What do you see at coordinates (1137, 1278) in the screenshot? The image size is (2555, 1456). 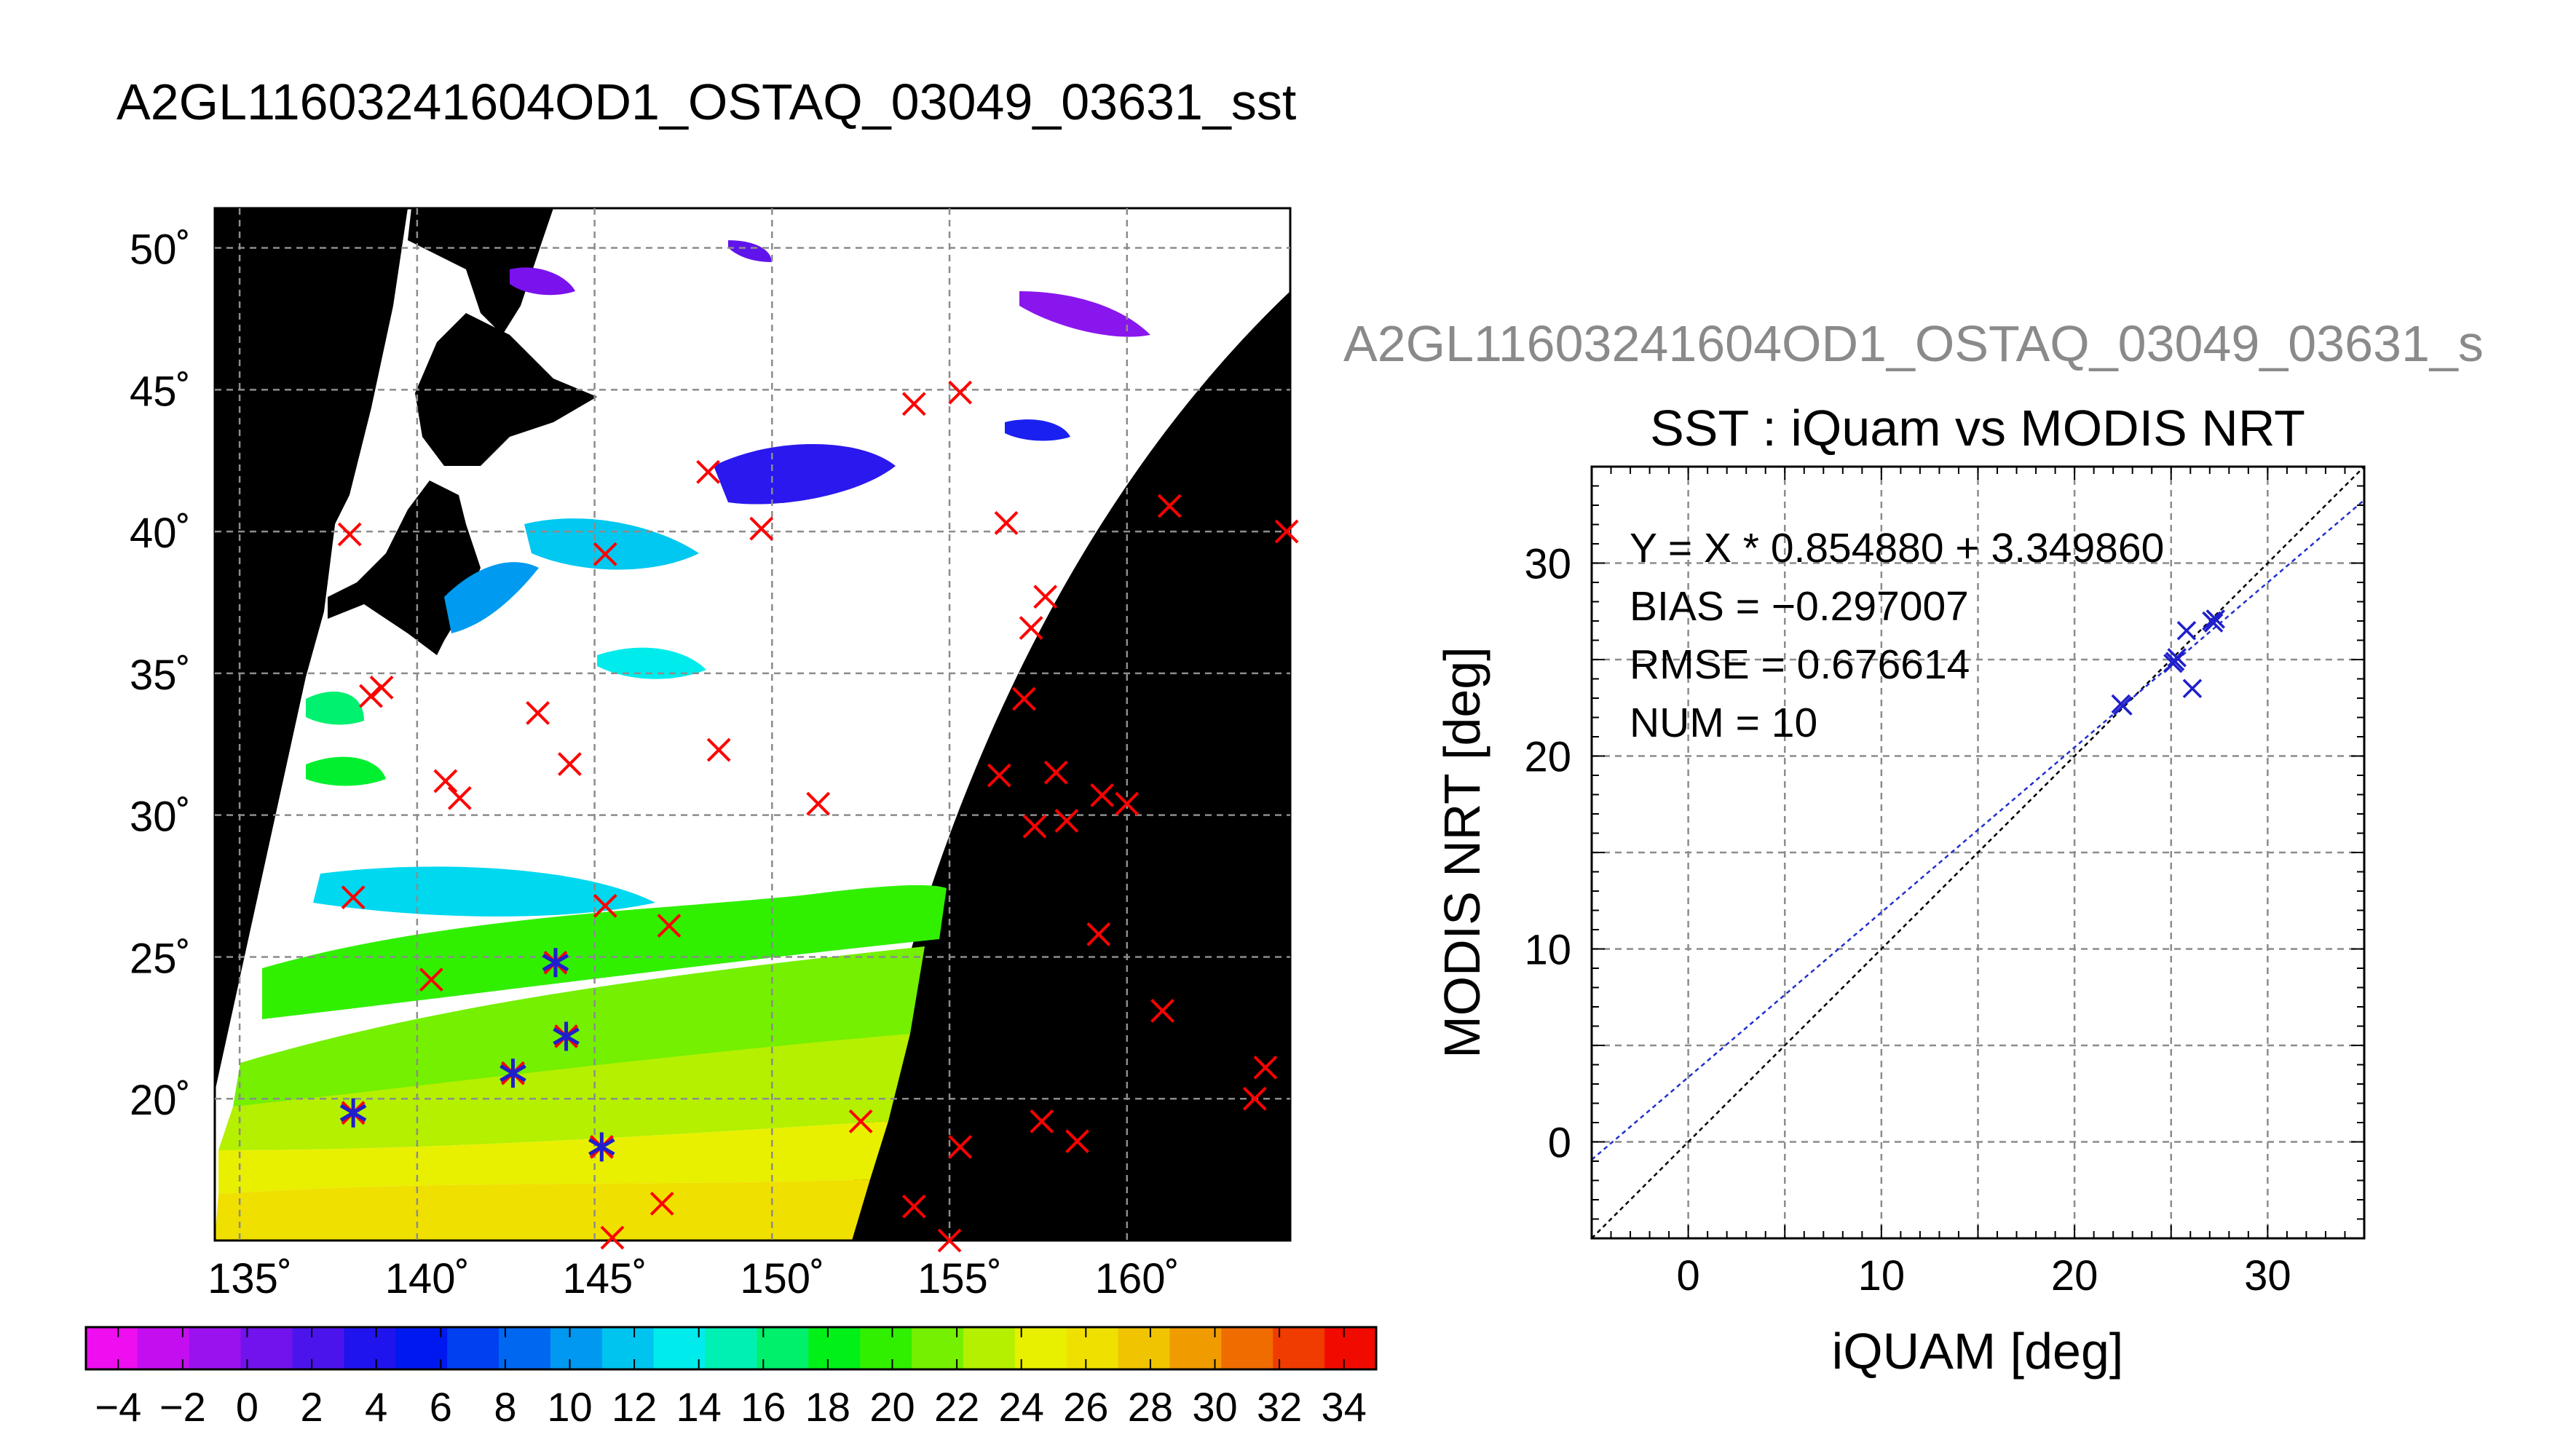 I see `map-lon-label: 160˚` at bounding box center [1137, 1278].